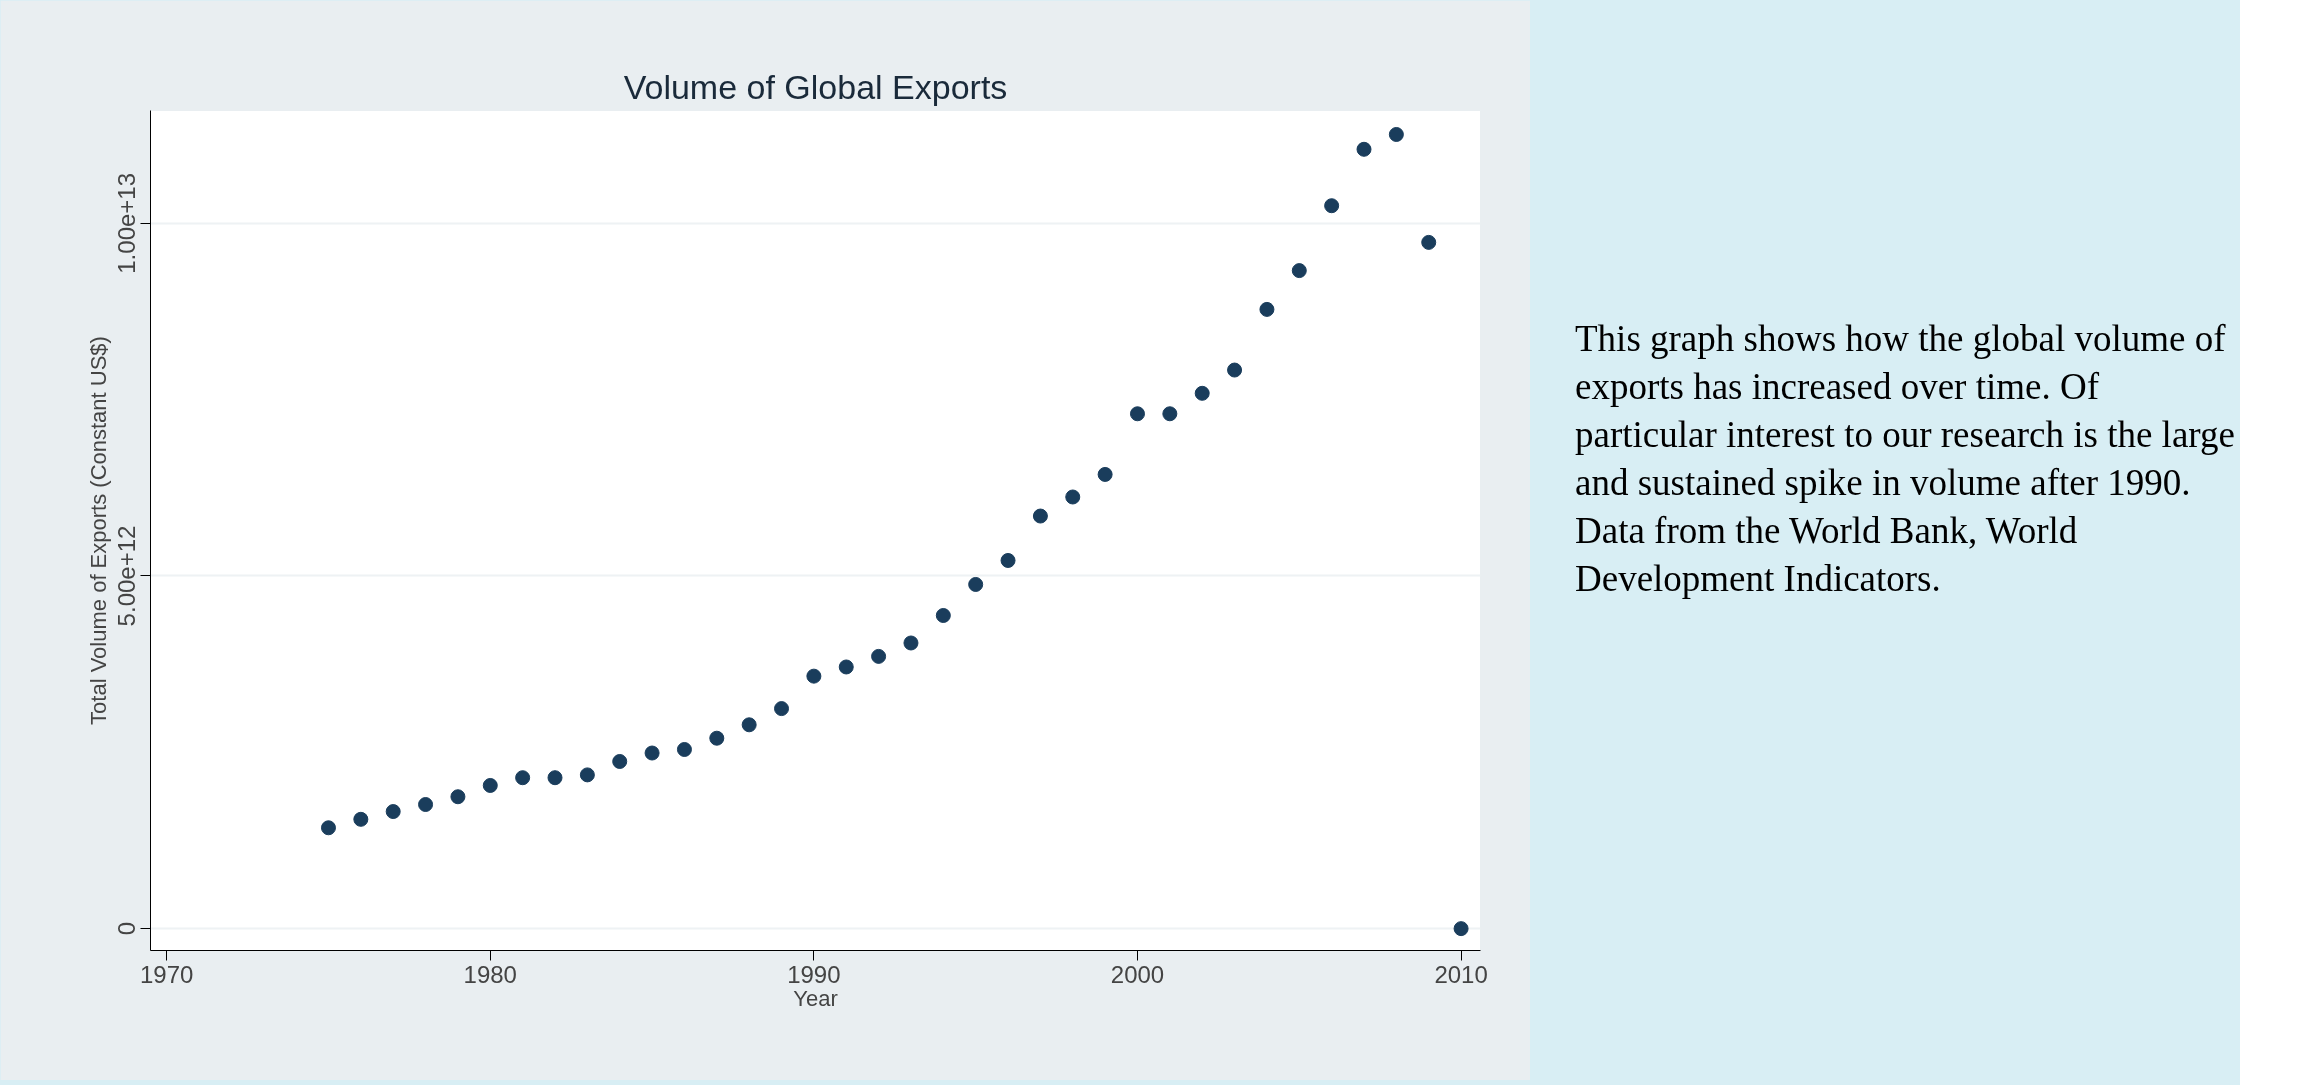 The image size is (2309, 1085). What do you see at coordinates (1905, 459) in the screenshot?
I see `text: This graph shows how the global volume of exports has increased over time. Of particular interest to our research is the large and sustained spike in volume after 1990. Data from the World Bank, World Development Indicators.` at bounding box center [1905, 459].